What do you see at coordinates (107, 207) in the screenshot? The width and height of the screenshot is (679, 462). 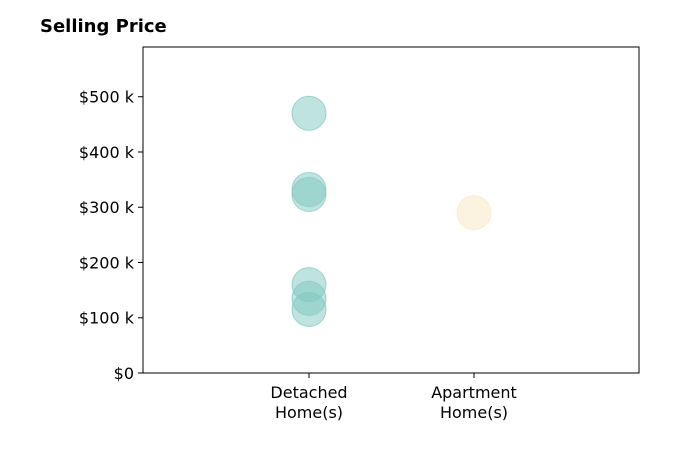 I see `y-tick-label: $300 k` at bounding box center [107, 207].